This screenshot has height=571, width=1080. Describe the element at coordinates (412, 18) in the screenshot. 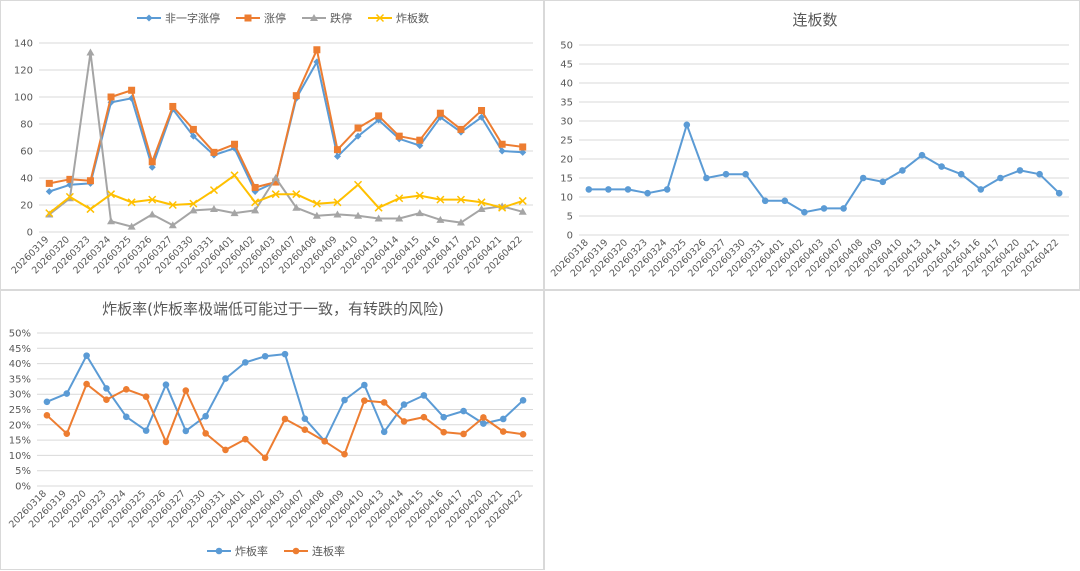

I see `legend-label: 炸板数` at that location.